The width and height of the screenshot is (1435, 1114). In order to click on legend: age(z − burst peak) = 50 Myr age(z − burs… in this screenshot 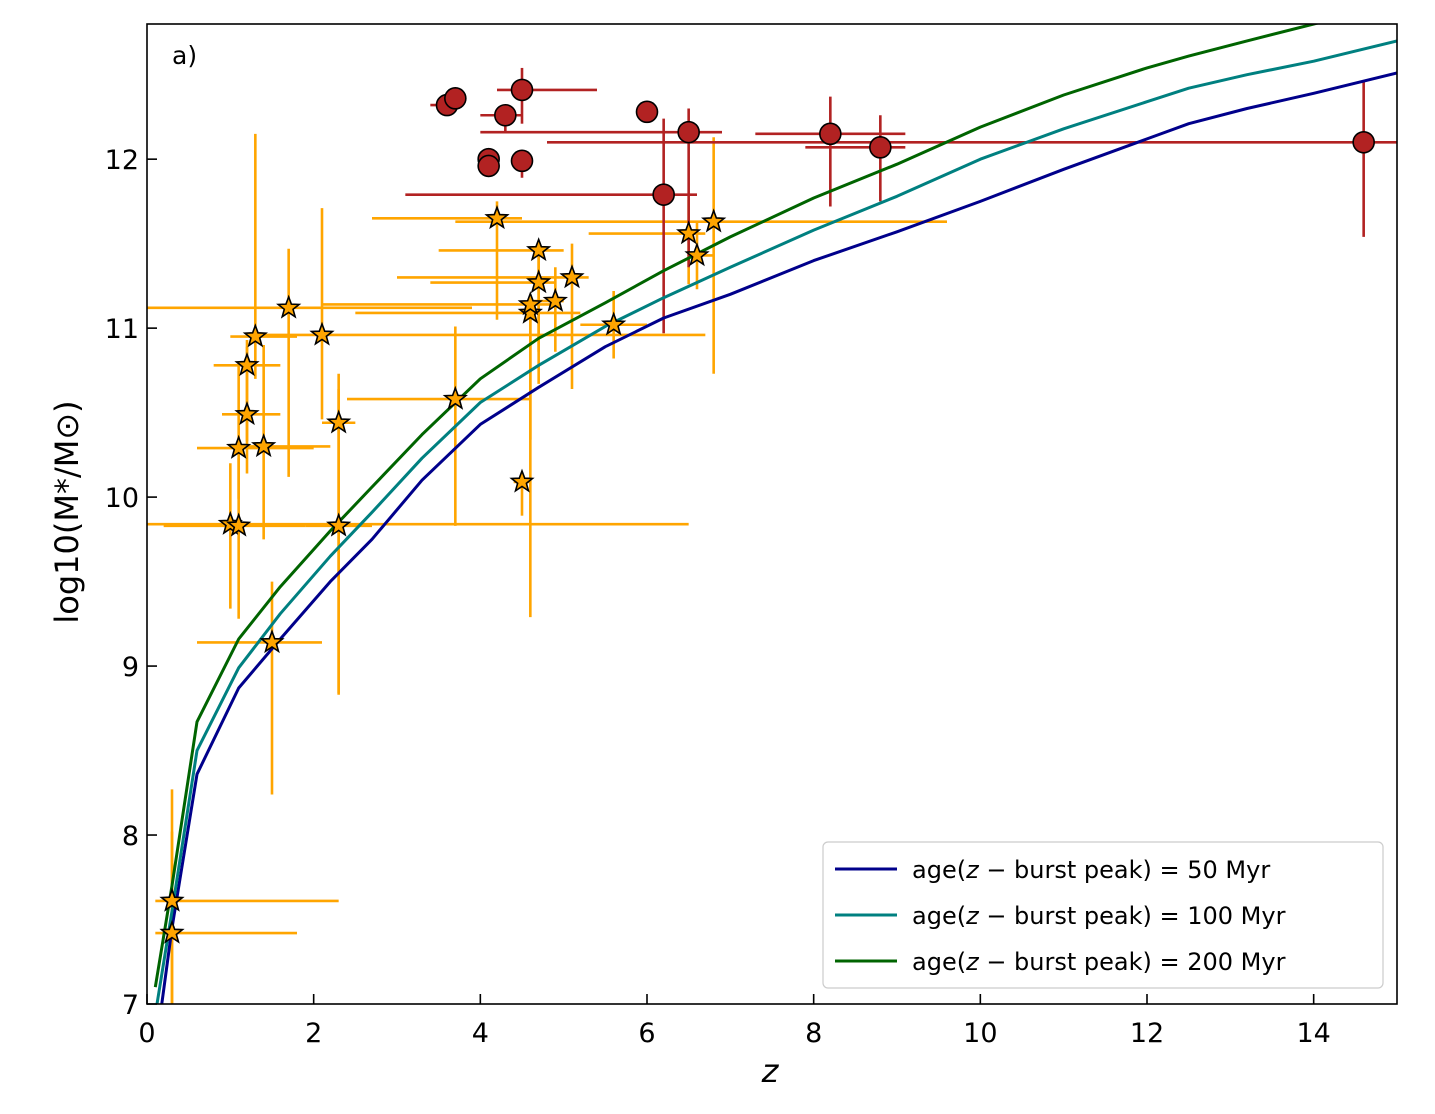, I will do `click(1103, 915)`.